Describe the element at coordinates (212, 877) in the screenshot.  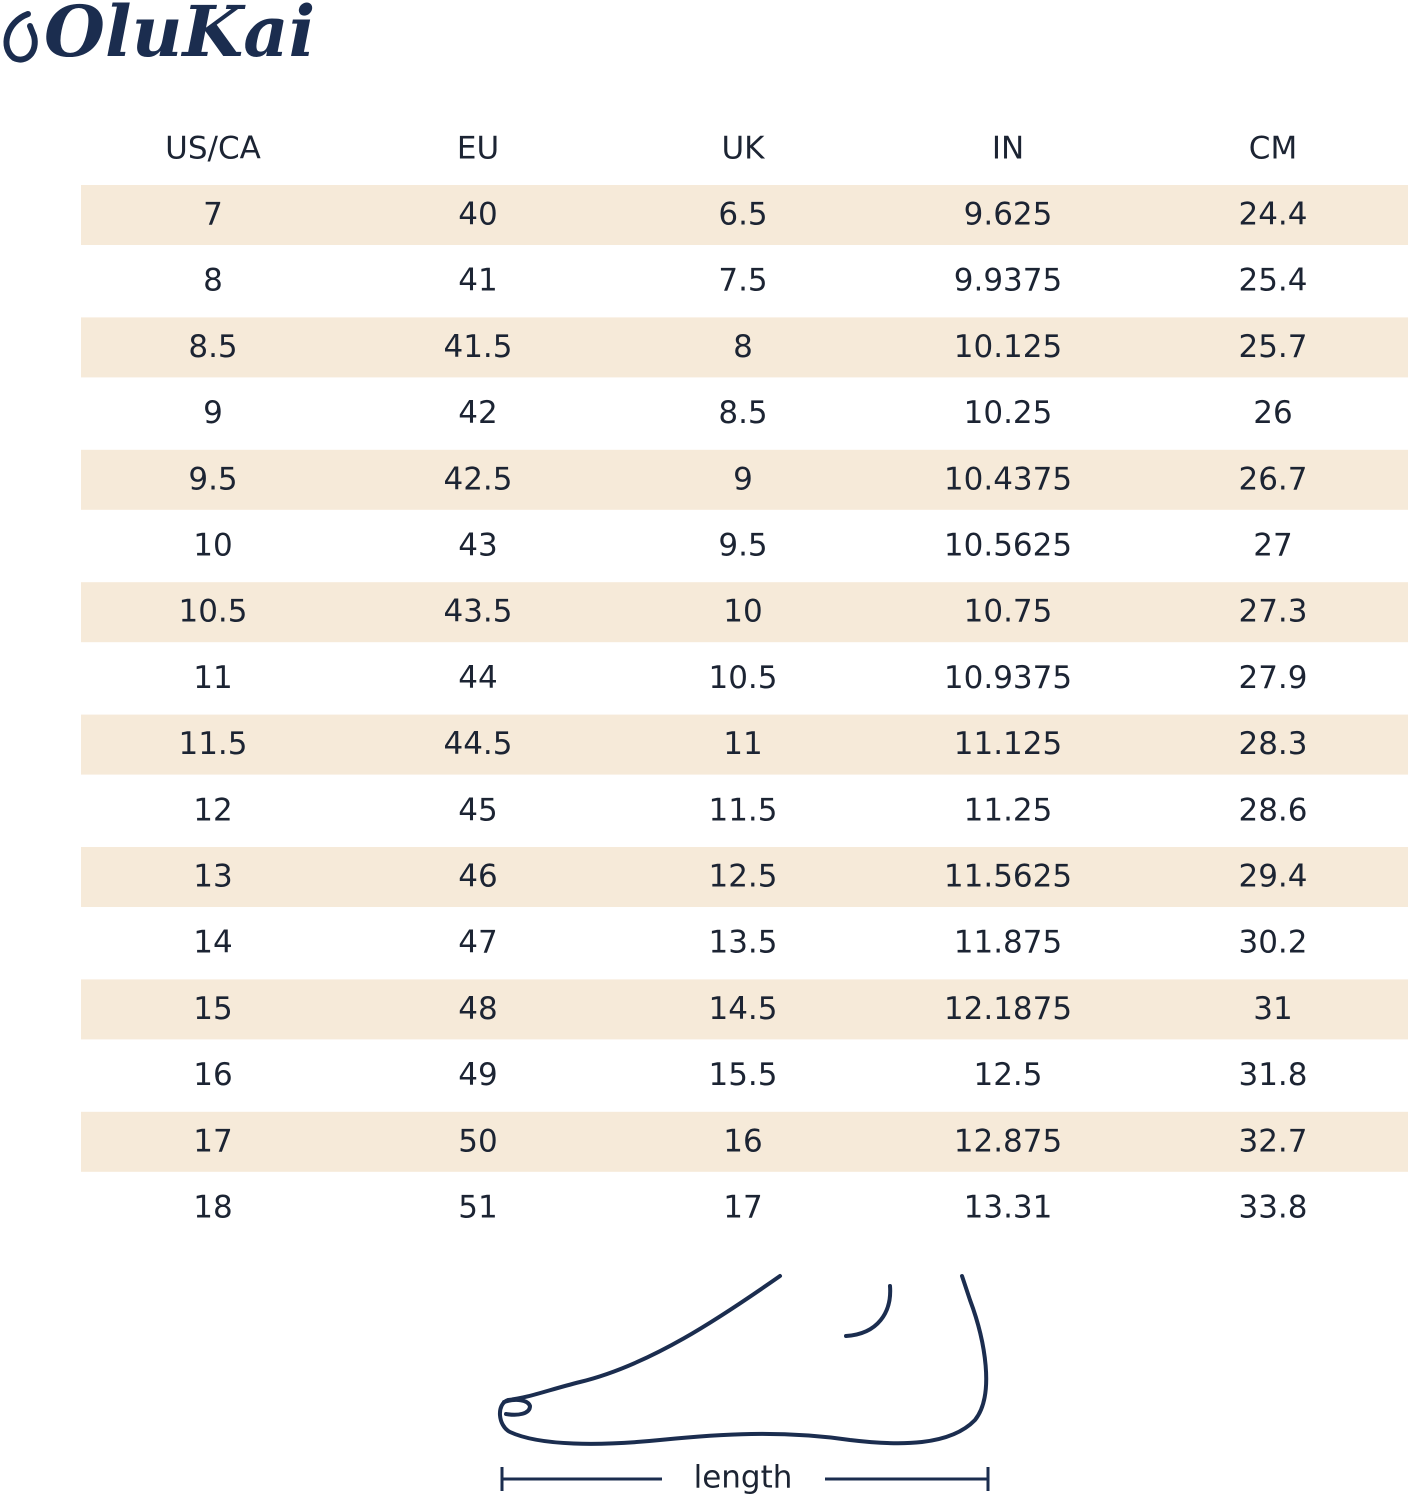
I see `table-cell: 13` at that location.